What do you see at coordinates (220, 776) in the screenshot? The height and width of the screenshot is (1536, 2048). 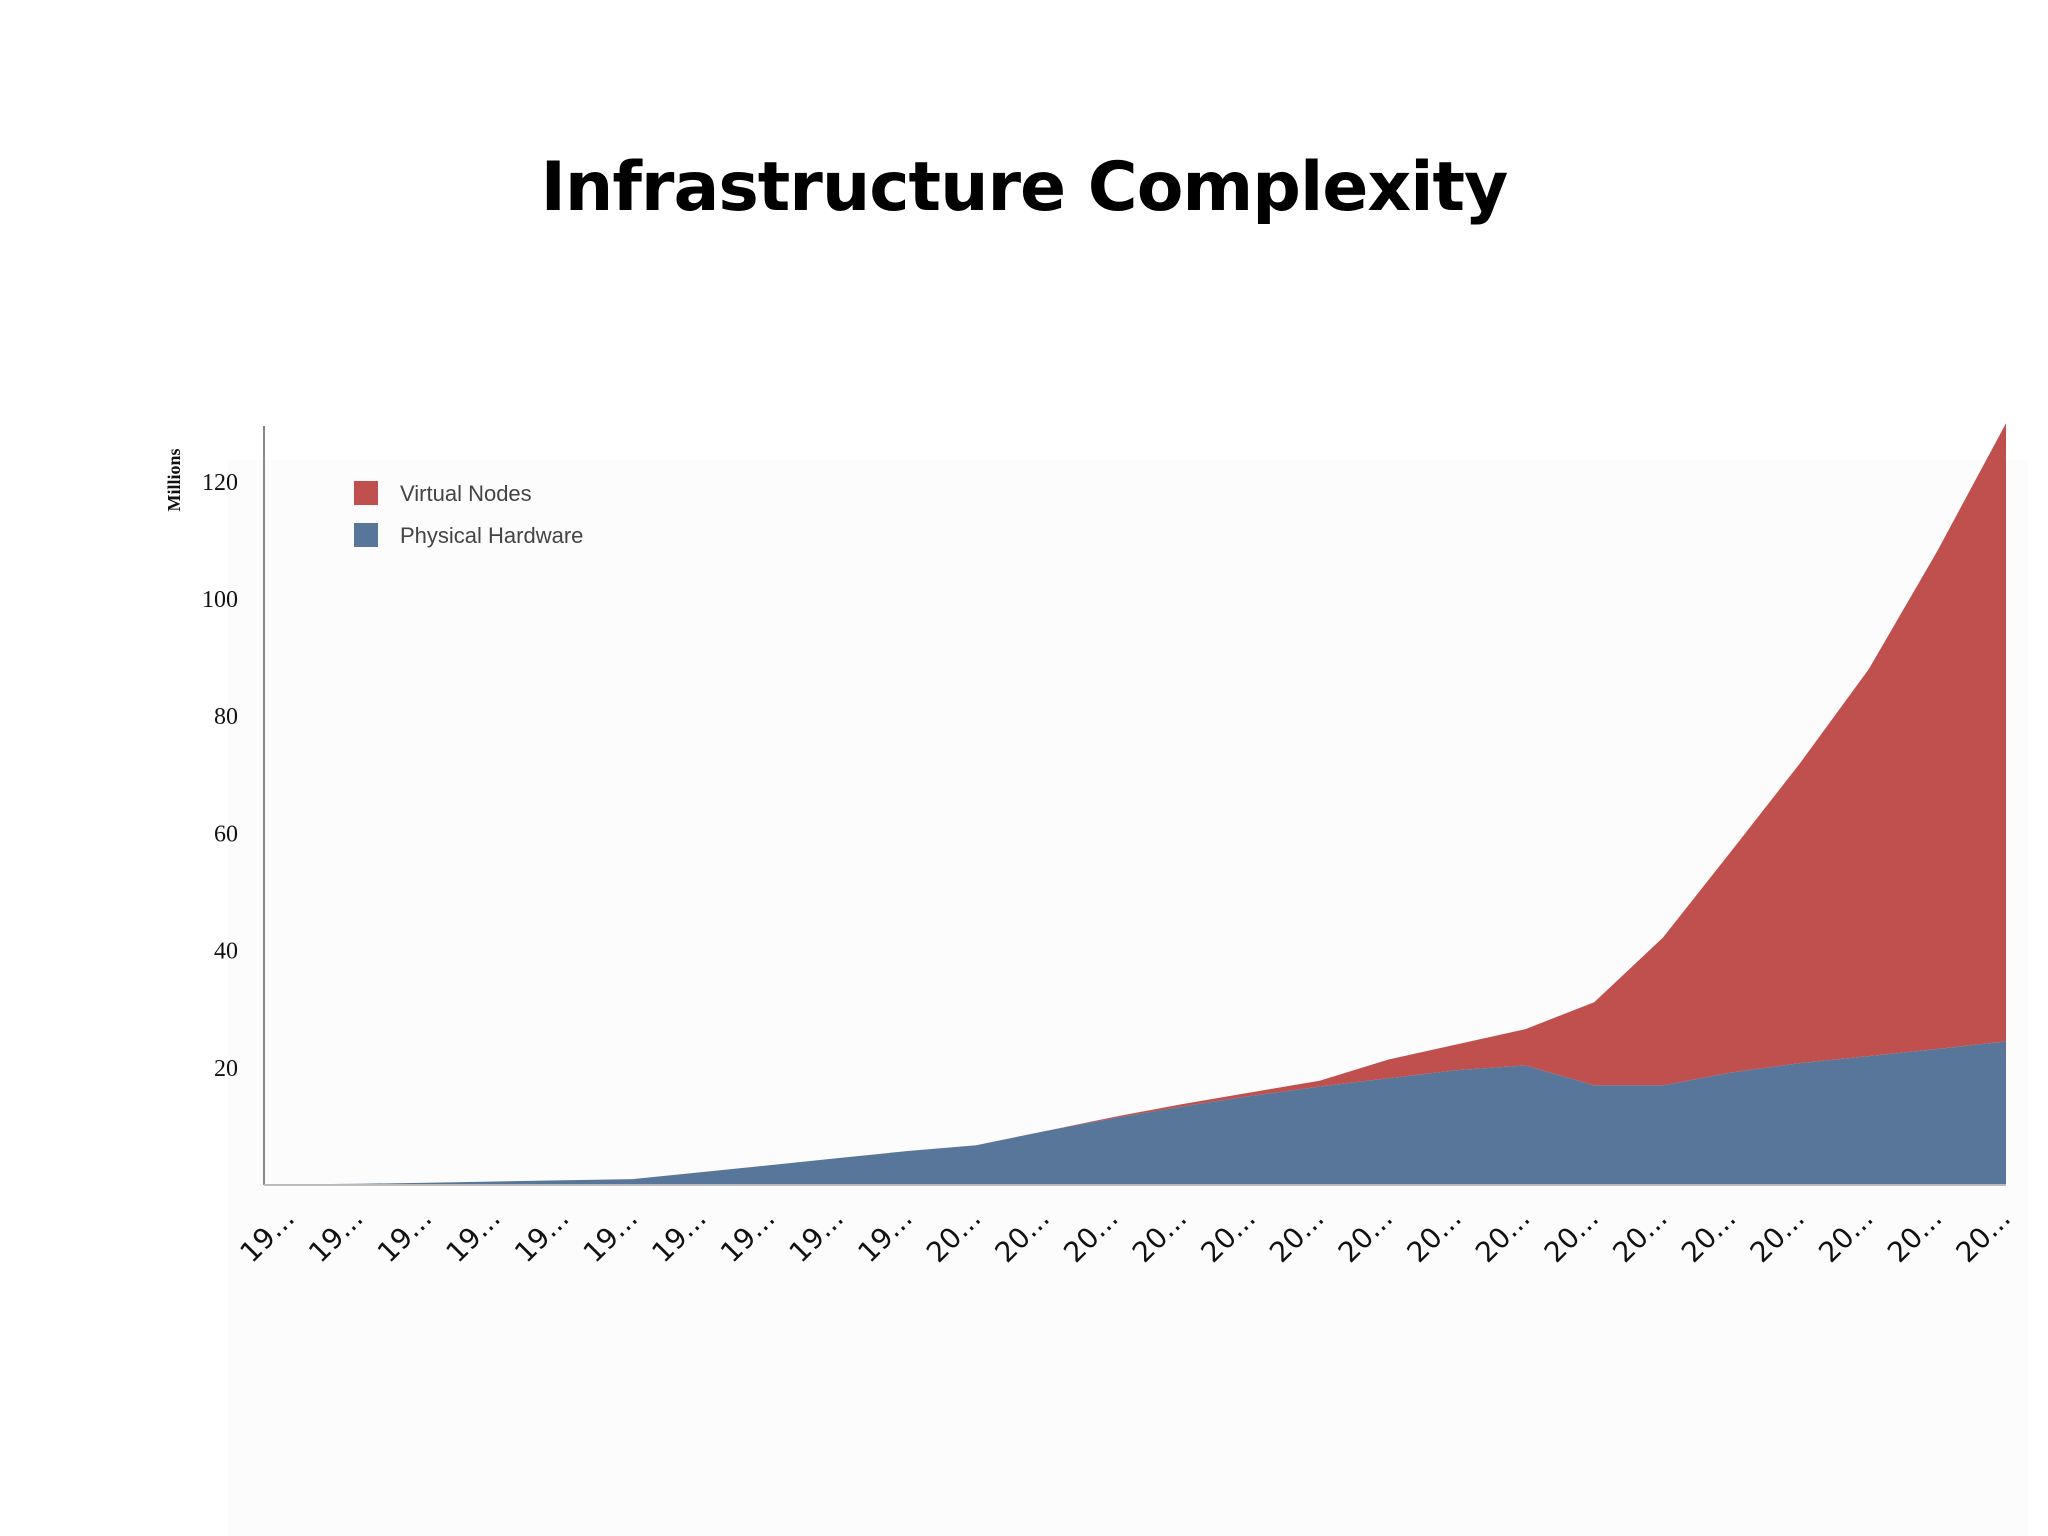 I see `y-ticks: 20 40 60 80 100 120` at bounding box center [220, 776].